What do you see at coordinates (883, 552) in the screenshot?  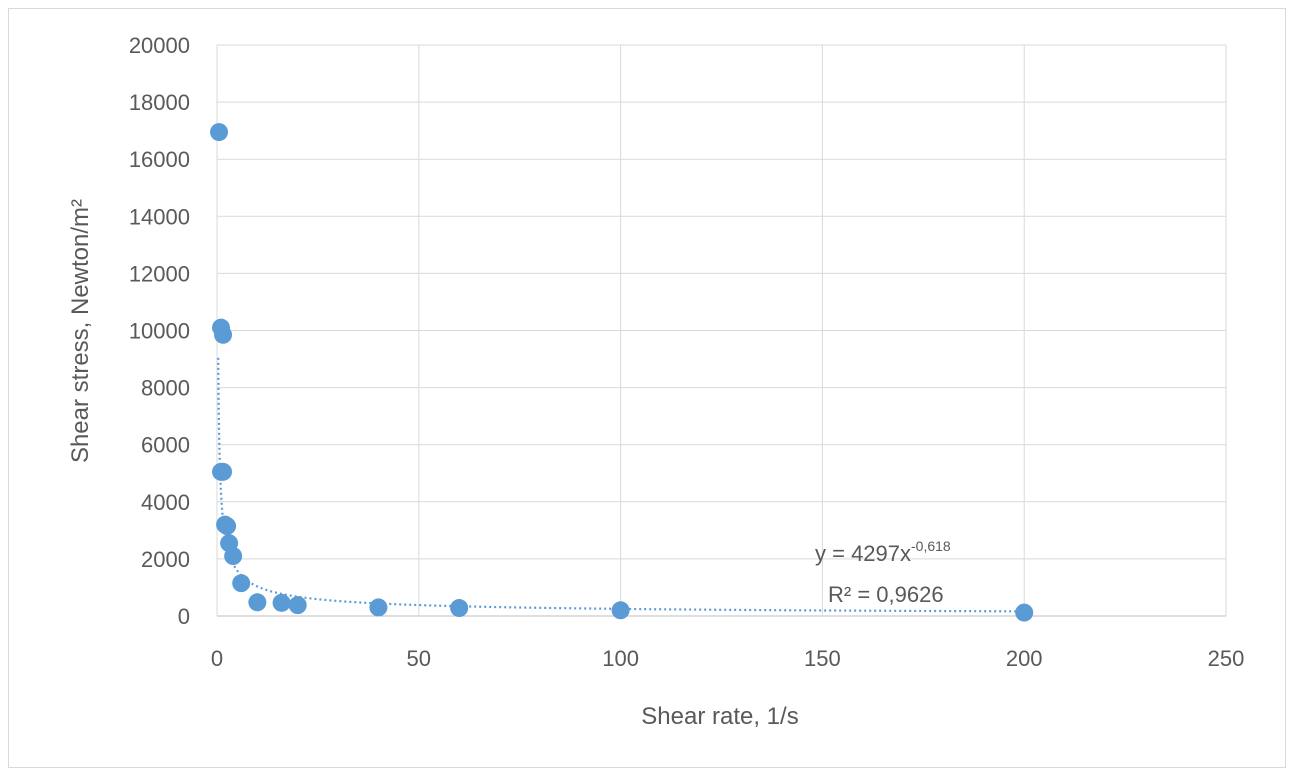 I see `trendline-equation: y = 4297x-0,618` at bounding box center [883, 552].